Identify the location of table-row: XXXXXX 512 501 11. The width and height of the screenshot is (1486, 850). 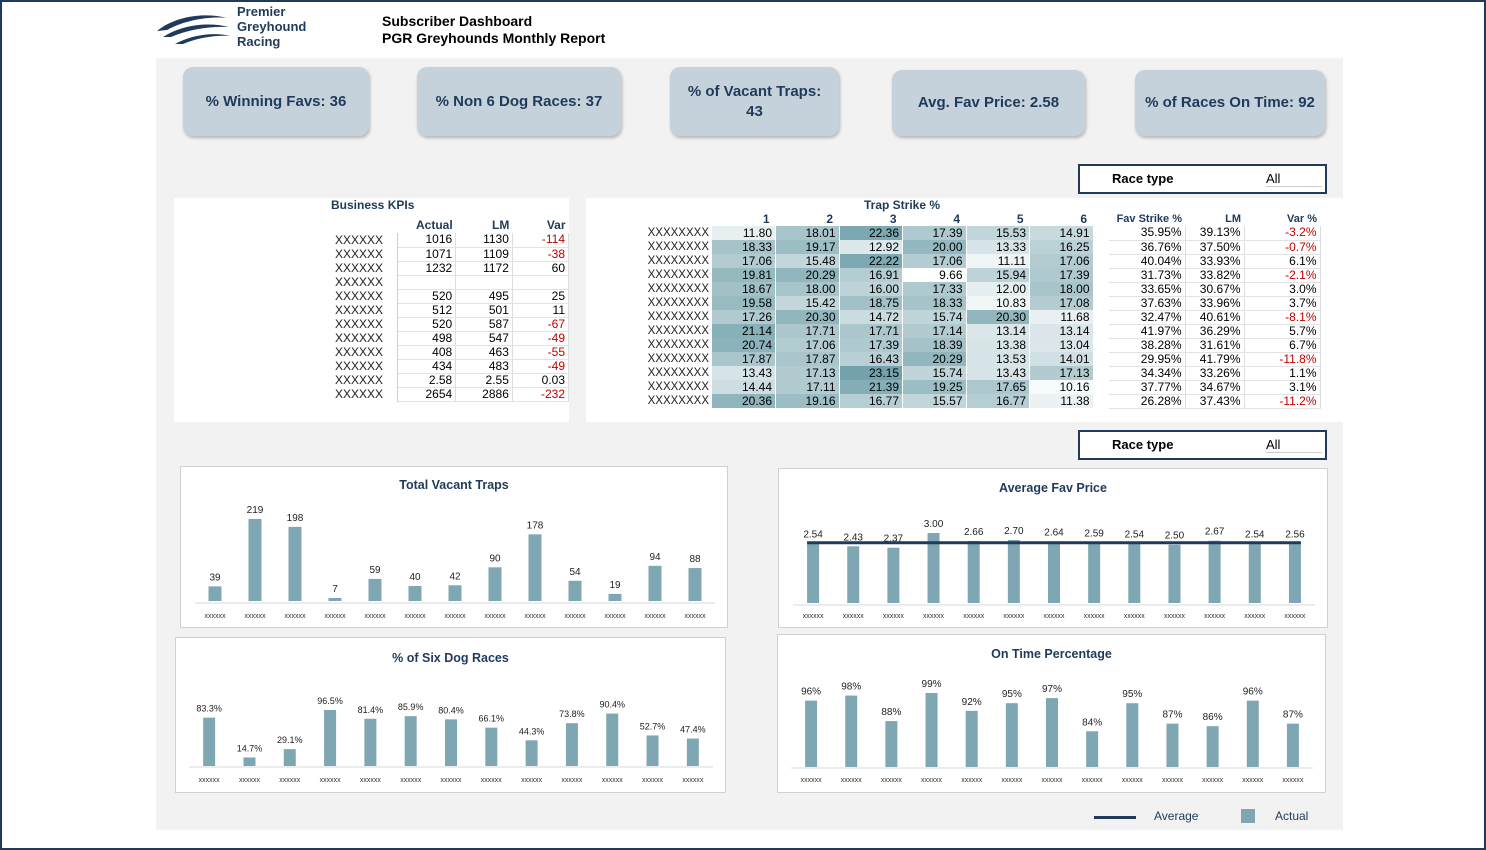
(451, 310).